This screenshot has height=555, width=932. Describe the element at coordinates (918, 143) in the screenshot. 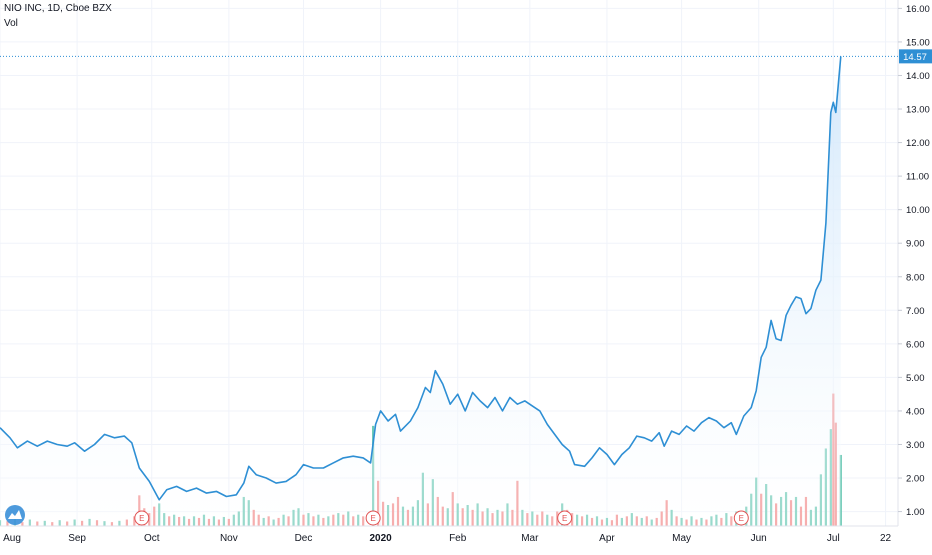

I see `price-tick-label: 12.00` at that location.